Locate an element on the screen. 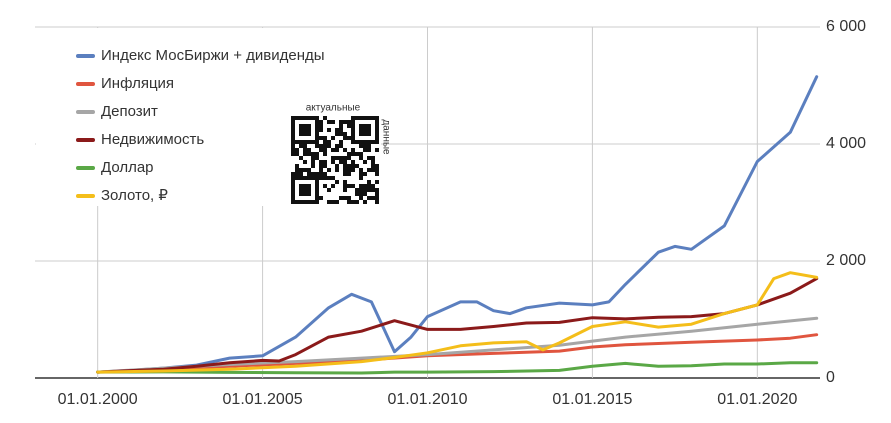  qr-caption: данные is located at coordinates (385, 137).